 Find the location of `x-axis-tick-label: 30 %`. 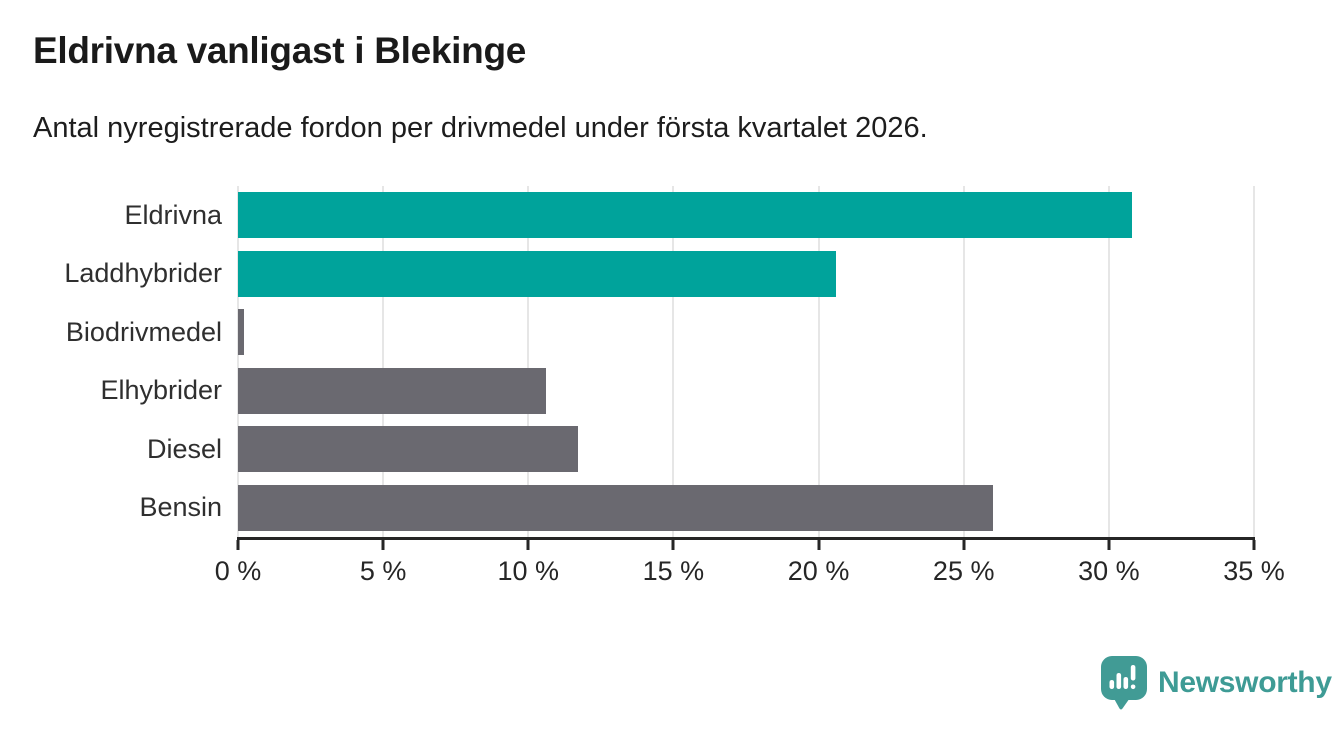

x-axis-tick-label: 30 % is located at coordinates (1109, 571).